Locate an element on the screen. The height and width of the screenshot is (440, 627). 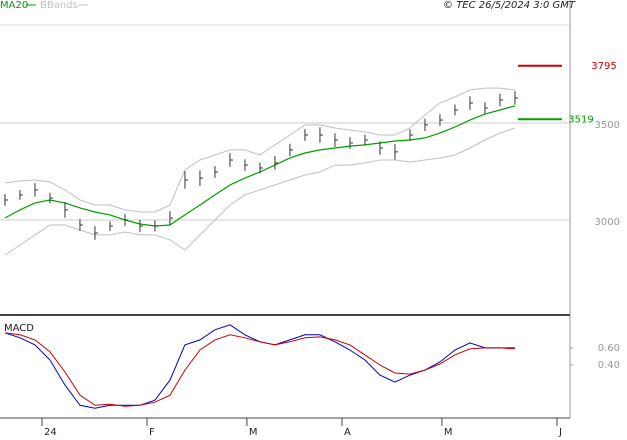
source: © TEC 26/5/2024 3:0 GMT is located at coordinates (509, 5).